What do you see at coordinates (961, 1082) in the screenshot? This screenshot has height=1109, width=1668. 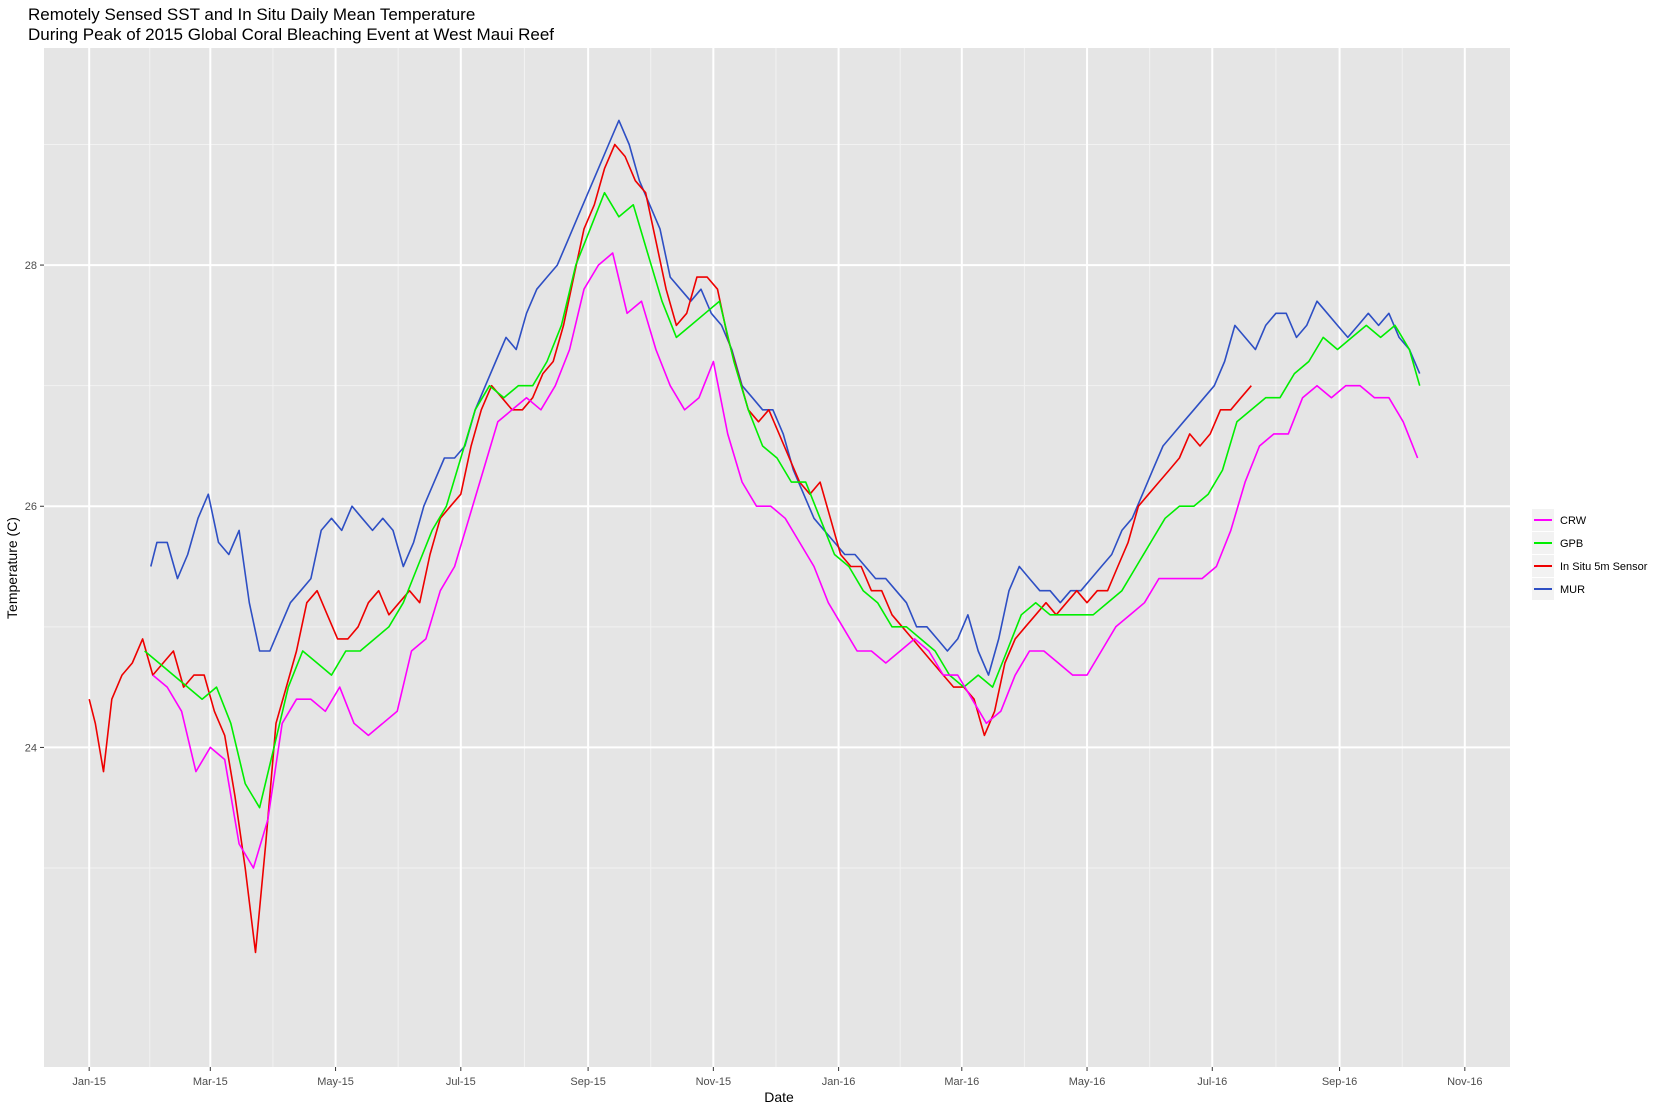 I see `x-tick-label: Mar-16` at bounding box center [961, 1082].